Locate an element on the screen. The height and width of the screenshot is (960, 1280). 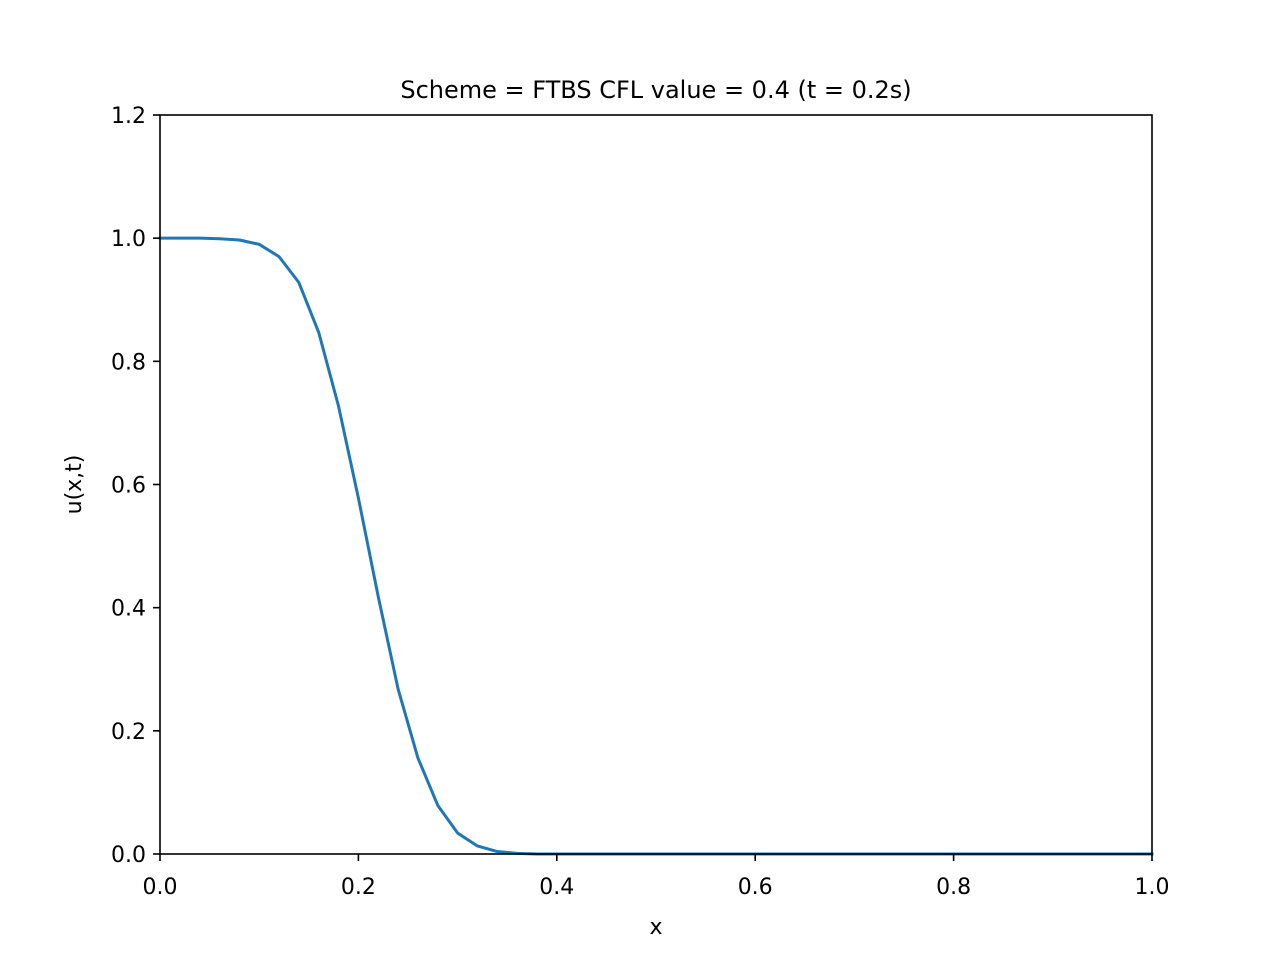
x-axis-label: x is located at coordinates (655, 927).